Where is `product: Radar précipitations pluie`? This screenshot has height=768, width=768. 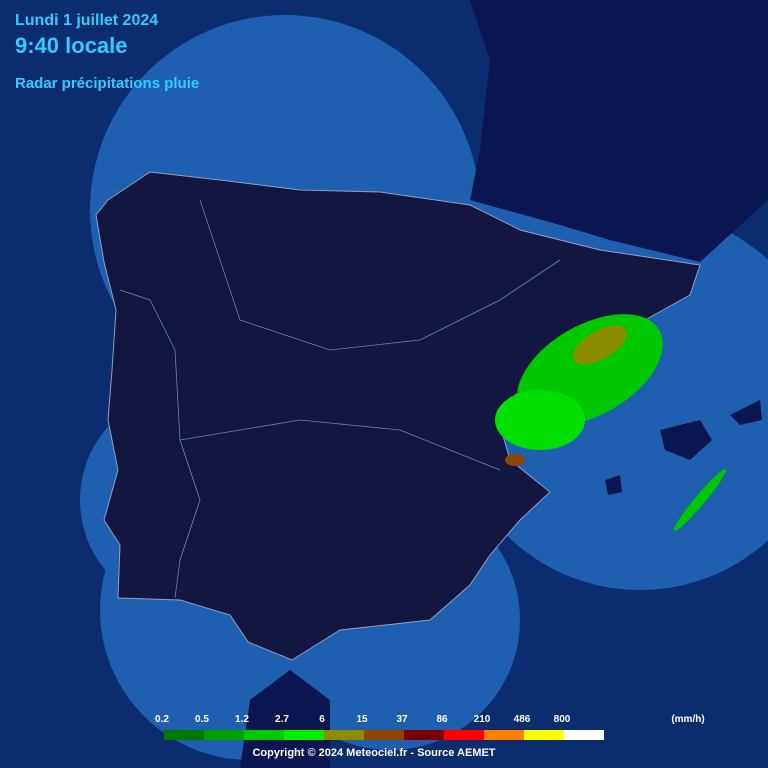
product: Radar précipitations pluie is located at coordinates (107, 83).